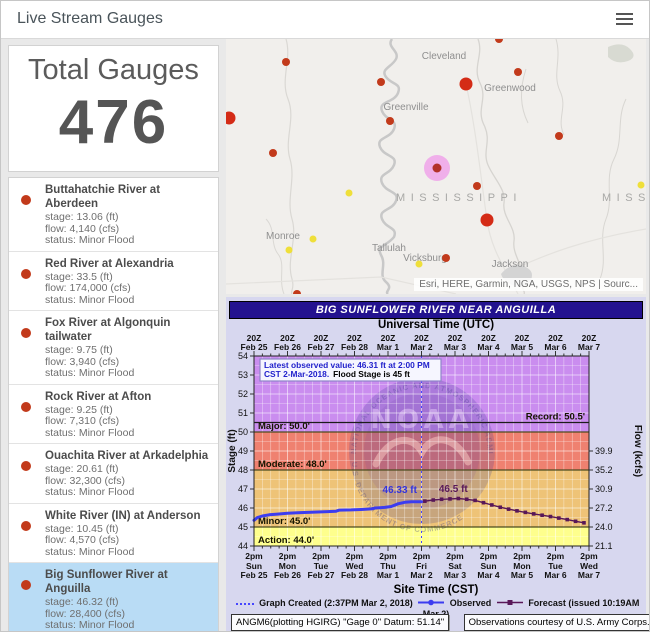 Image resolution: width=650 pixels, height=632 pixels. Describe the element at coordinates (604, 546) in the screenshot. I see `svg-text: 21.1` at that location.